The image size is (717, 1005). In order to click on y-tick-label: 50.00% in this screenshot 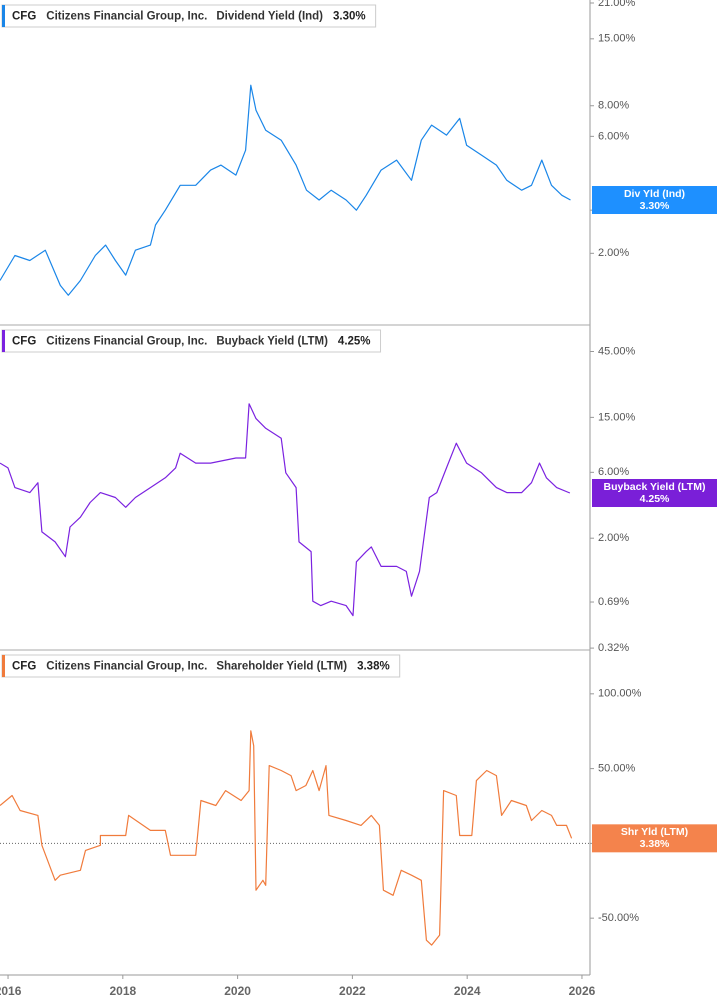, I will do `click(617, 769)`.